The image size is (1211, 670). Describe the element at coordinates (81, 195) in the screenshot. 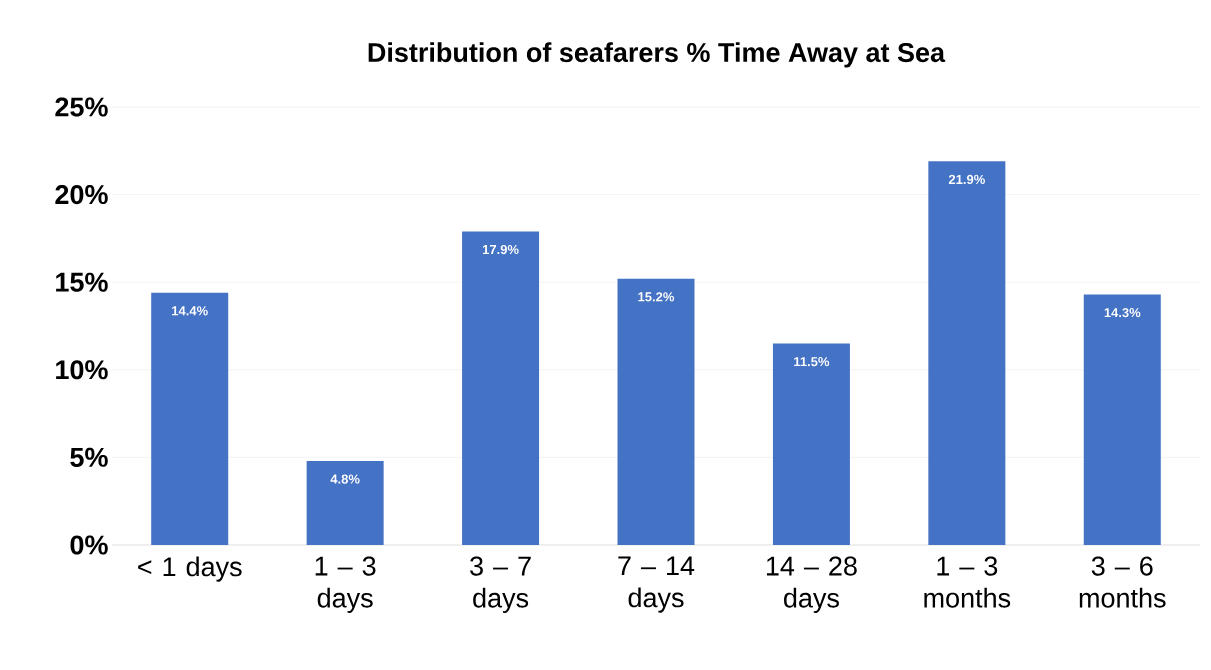

I see `y-tick-label: 20%` at that location.